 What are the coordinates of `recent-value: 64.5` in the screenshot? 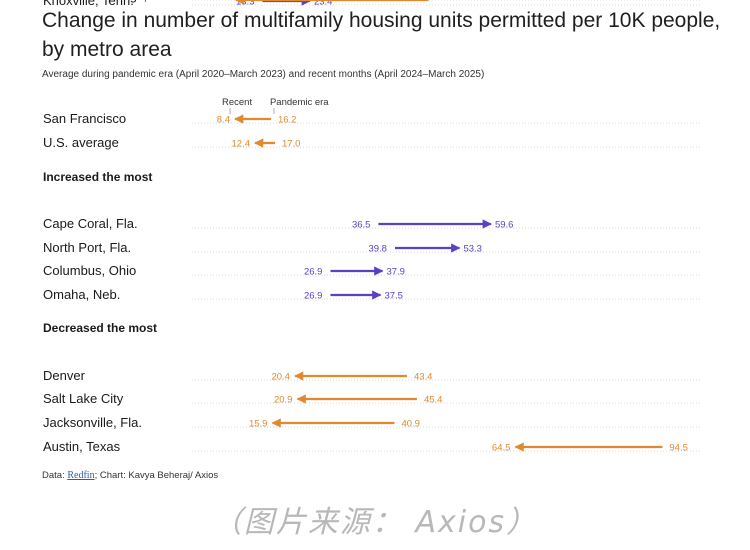 It's located at (501, 448).